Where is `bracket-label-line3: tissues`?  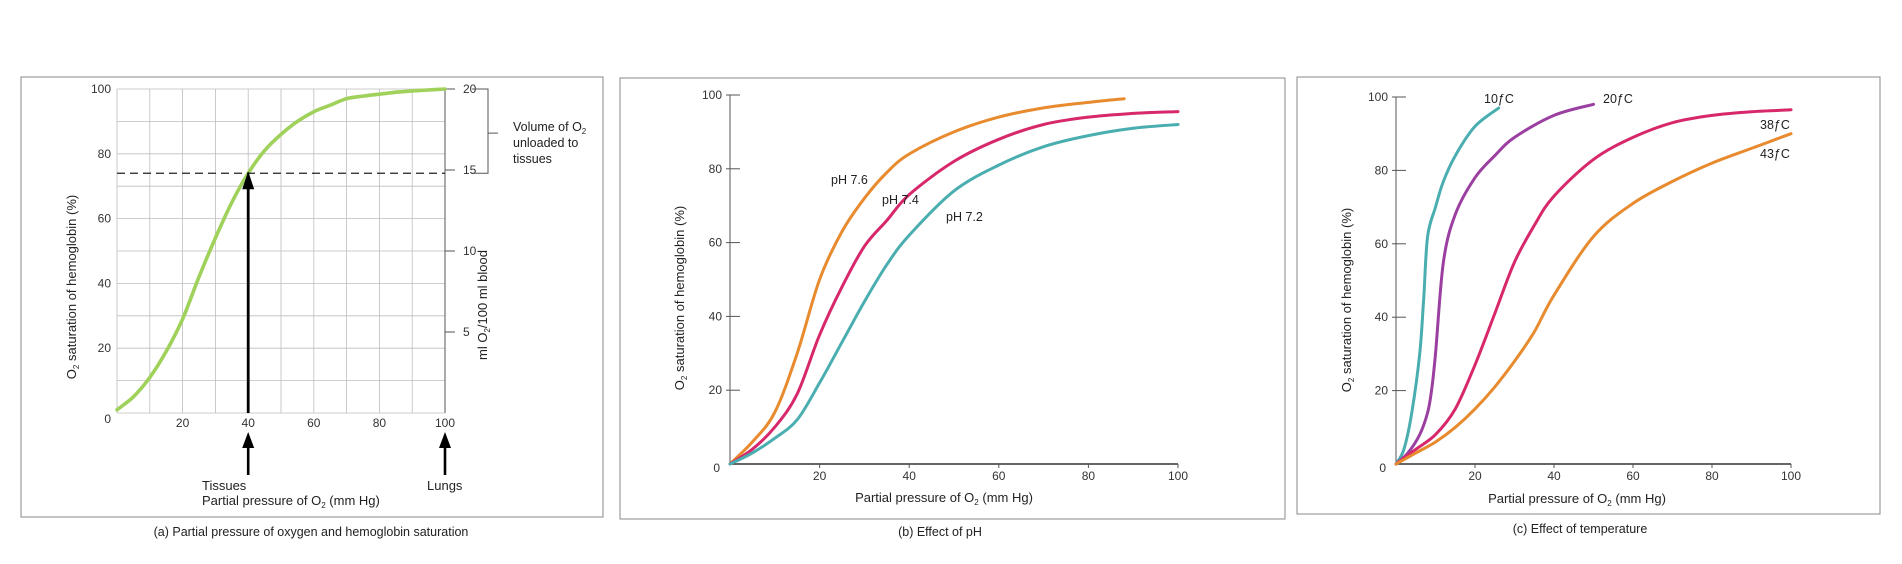 bracket-label-line3: tissues is located at coordinates (532, 159).